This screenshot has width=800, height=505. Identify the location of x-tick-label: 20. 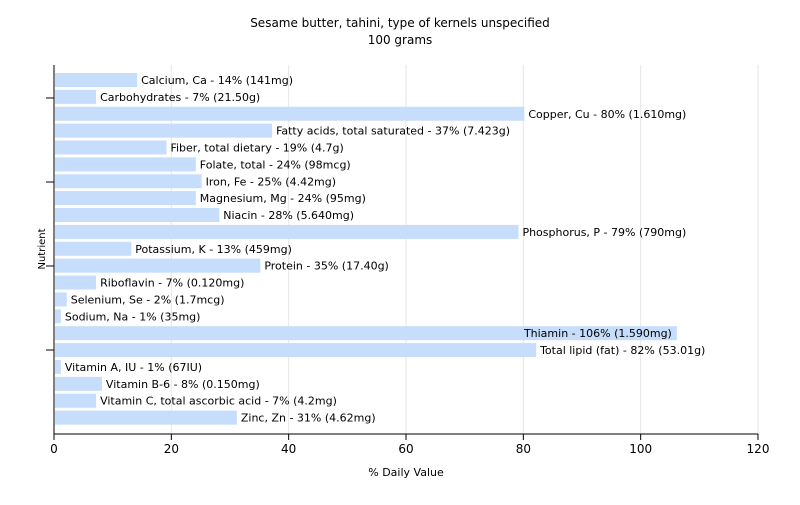
(171, 449).